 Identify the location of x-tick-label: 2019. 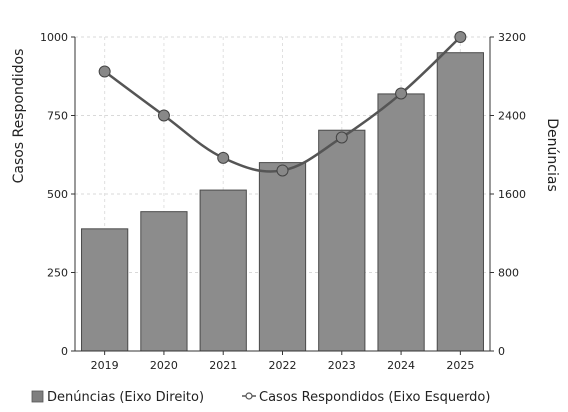
(105, 365).